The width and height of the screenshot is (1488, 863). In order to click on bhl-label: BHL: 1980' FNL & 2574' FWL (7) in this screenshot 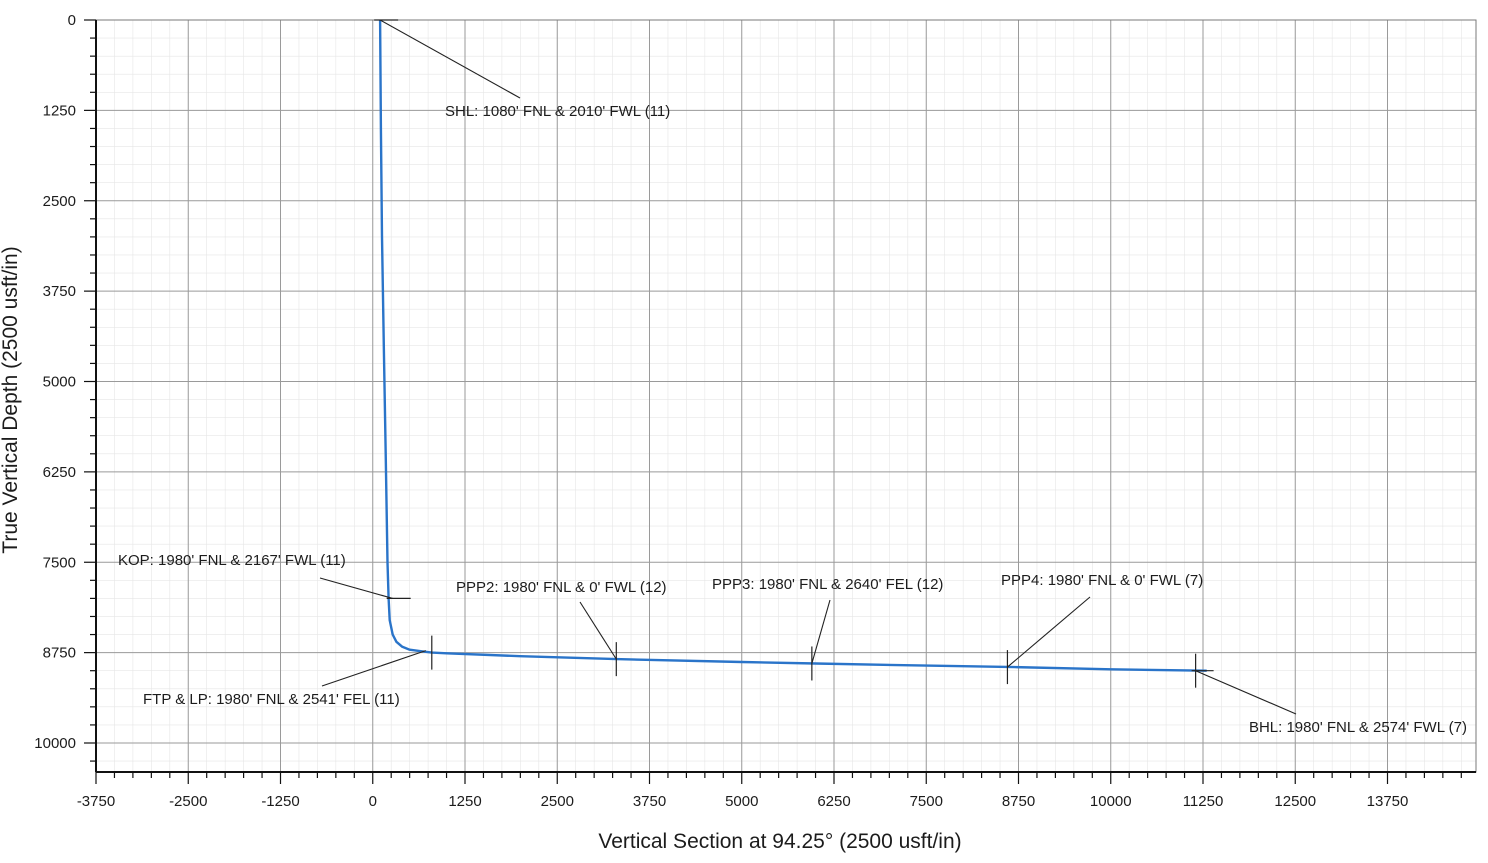, I will do `click(1358, 727)`.